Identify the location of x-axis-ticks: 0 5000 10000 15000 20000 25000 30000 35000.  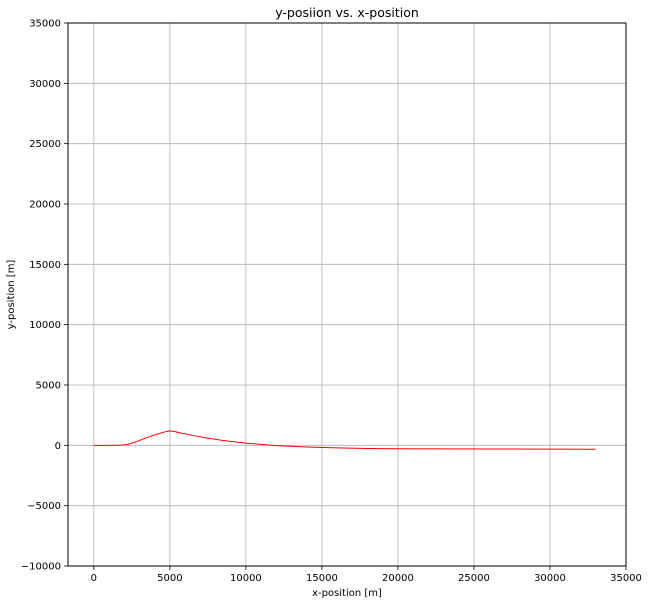
(366, 575).